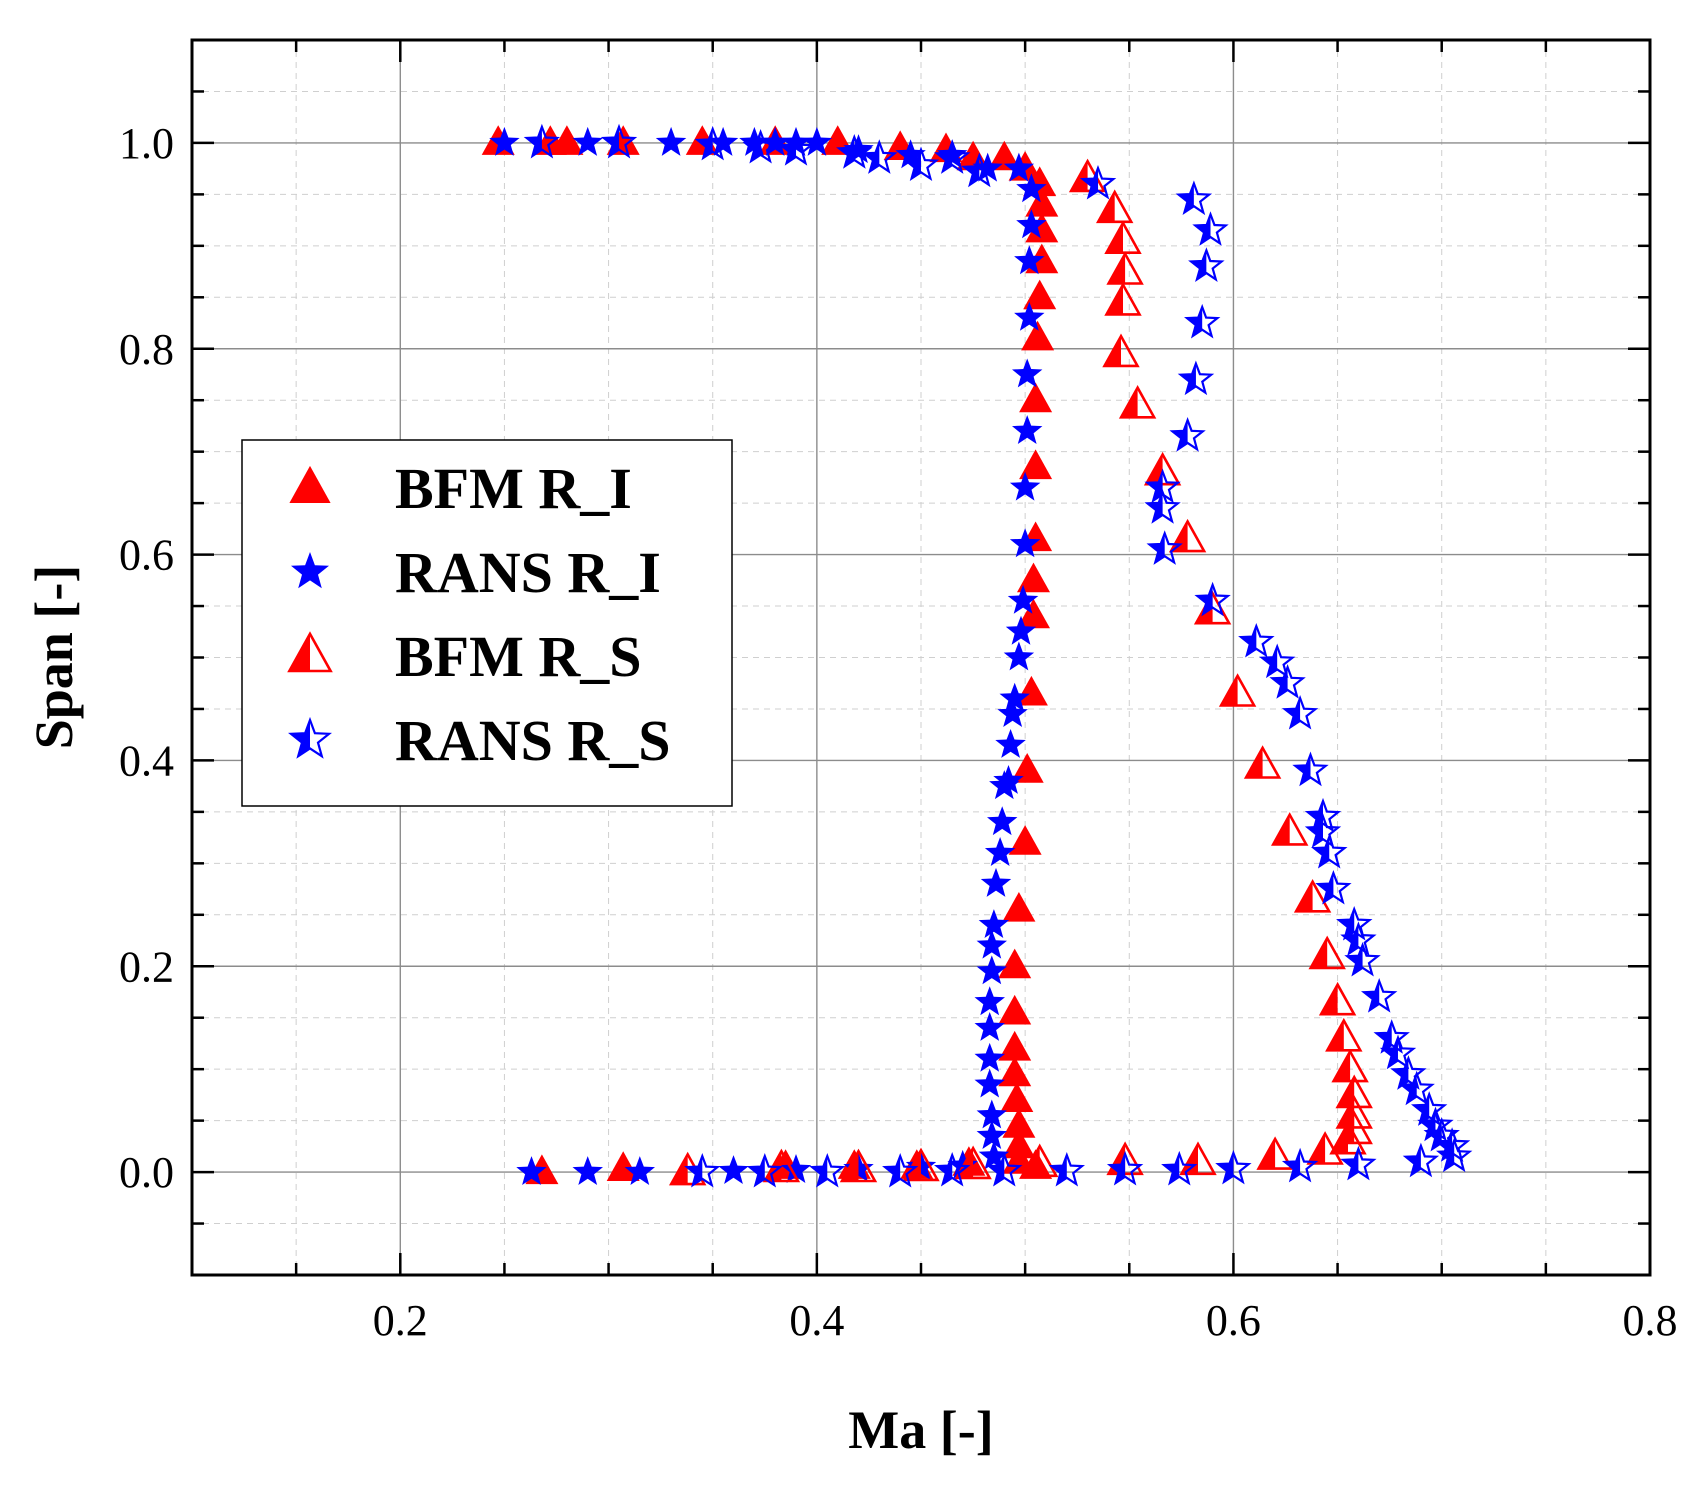 Image resolution: width=1702 pixels, height=1485 pixels. I want to click on y-tick-label: 0.2, so click(146, 966).